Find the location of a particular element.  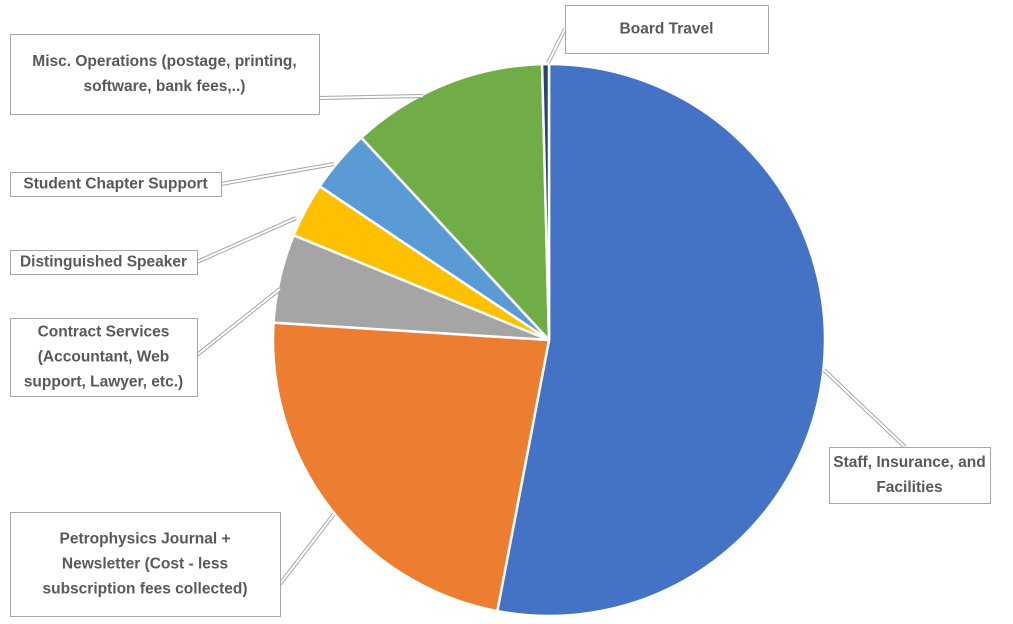

data-label-1-line-2: Facilities is located at coordinates (909, 487).